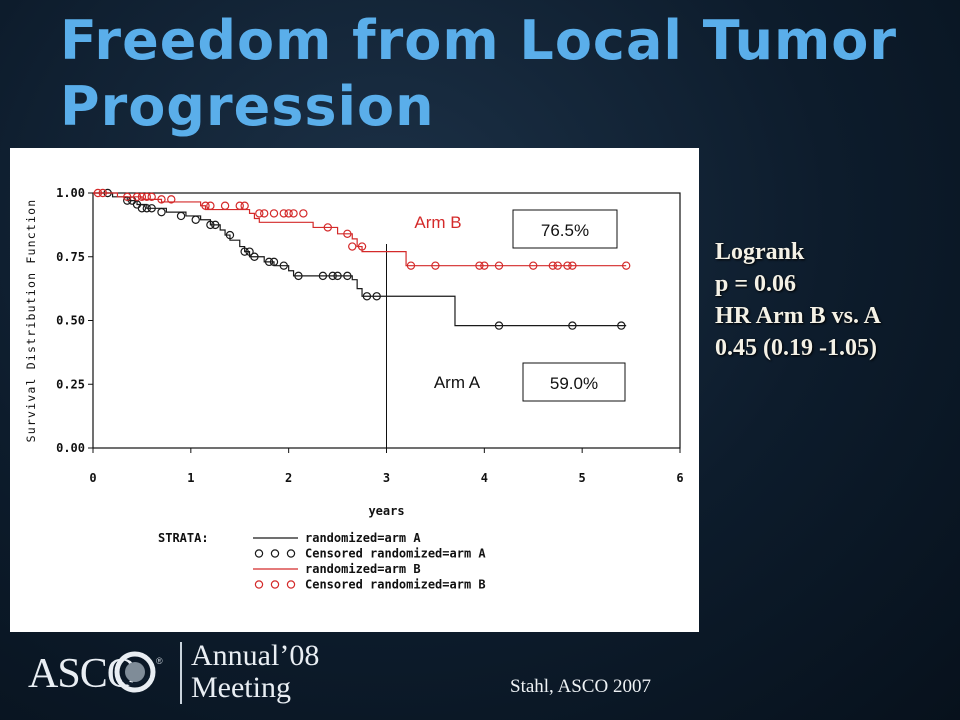  Describe the element at coordinates (363, 569) in the screenshot. I see `legend-label: randomized=arm B` at that location.